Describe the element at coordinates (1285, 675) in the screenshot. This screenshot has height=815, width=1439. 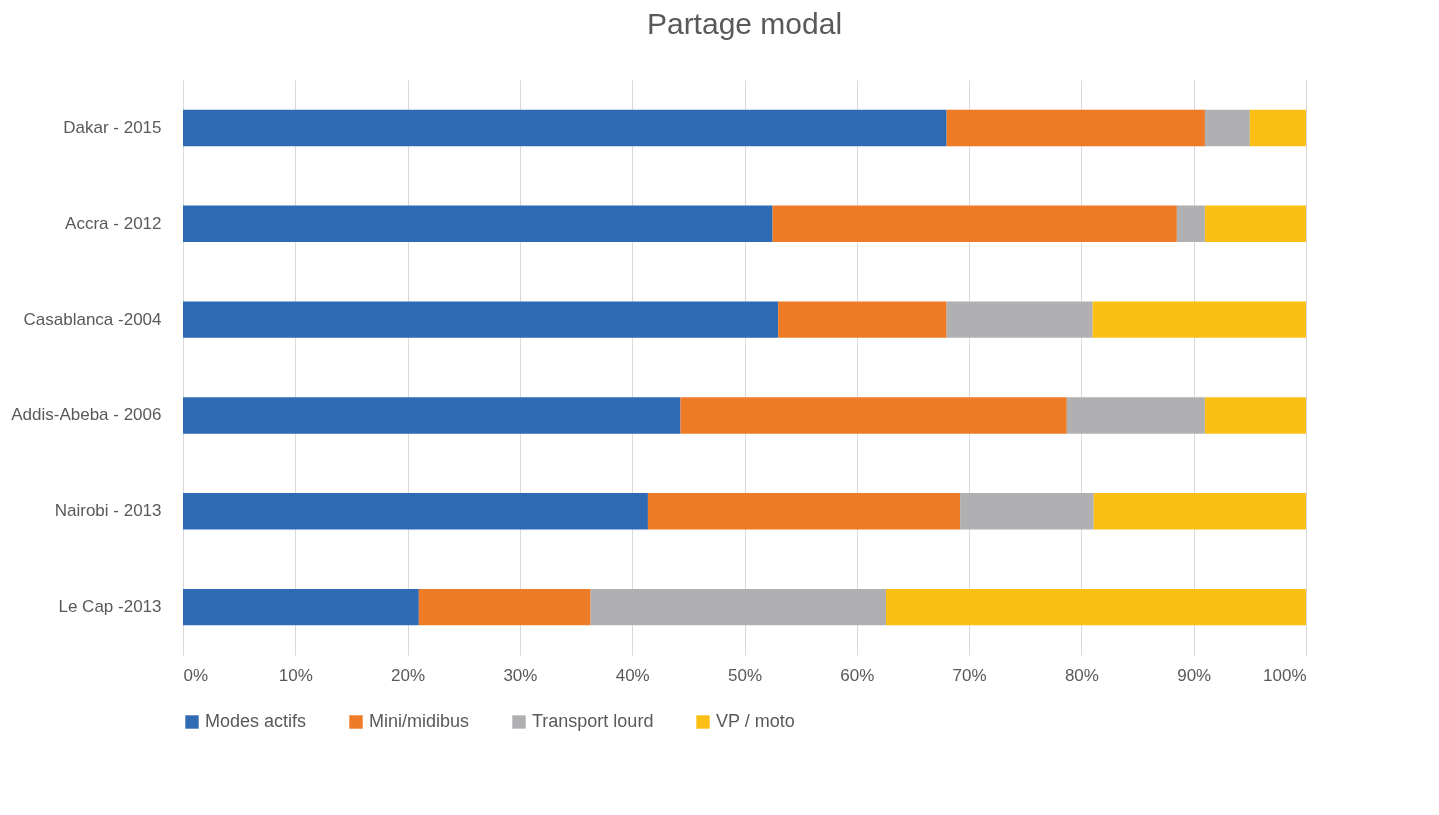
I see `x-tick-label: 100%` at that location.